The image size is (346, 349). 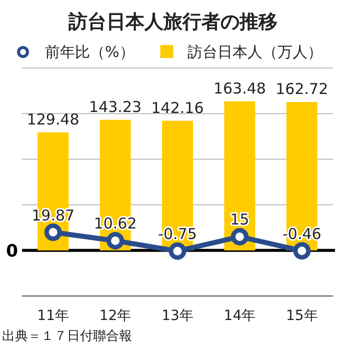 What do you see at coordinates (240, 175) in the screenshot?
I see `bar` at bounding box center [240, 175].